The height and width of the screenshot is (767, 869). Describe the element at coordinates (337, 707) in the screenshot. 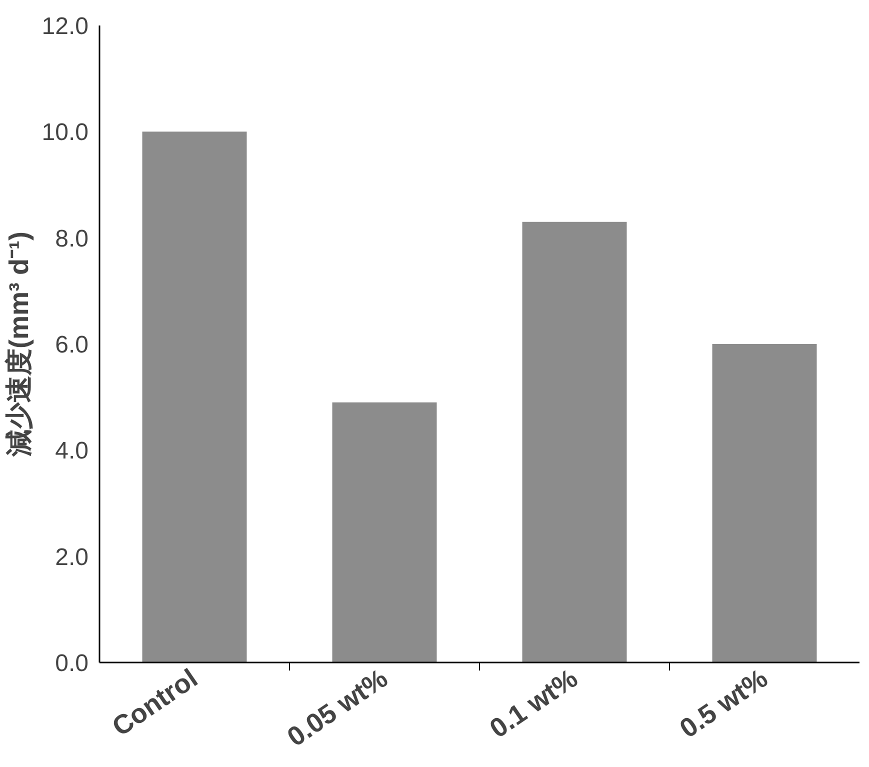

I see `x-tick-label: 0.05 wt%` at that location.